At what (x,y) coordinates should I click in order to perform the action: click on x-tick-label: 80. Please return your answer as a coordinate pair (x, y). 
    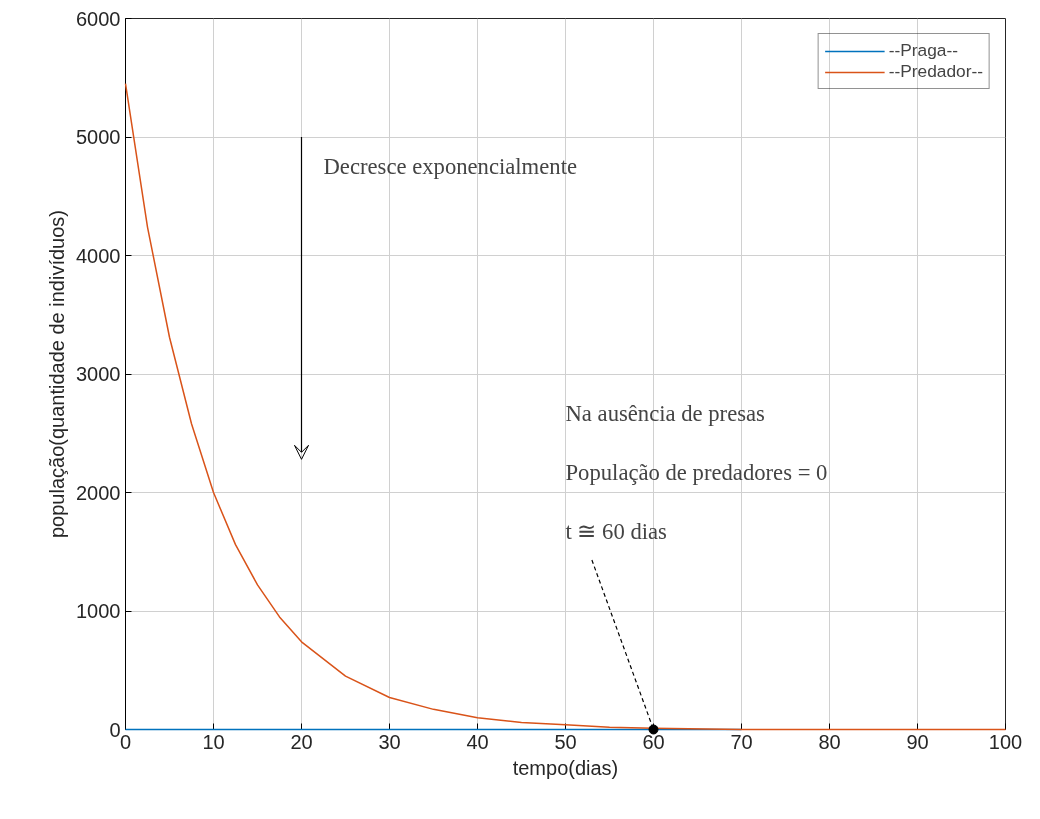
    Looking at the image, I should click on (829, 741).